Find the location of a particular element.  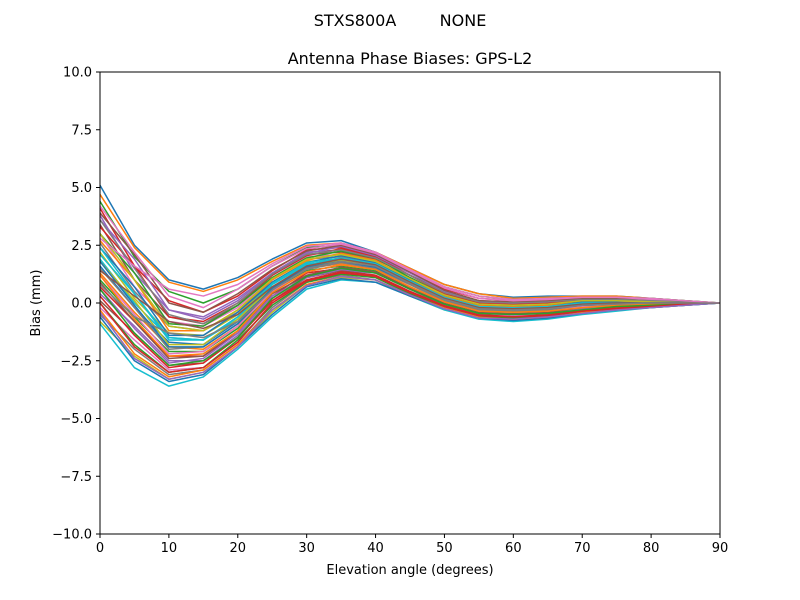

y-tick-label: 7.5 is located at coordinates (81, 130).